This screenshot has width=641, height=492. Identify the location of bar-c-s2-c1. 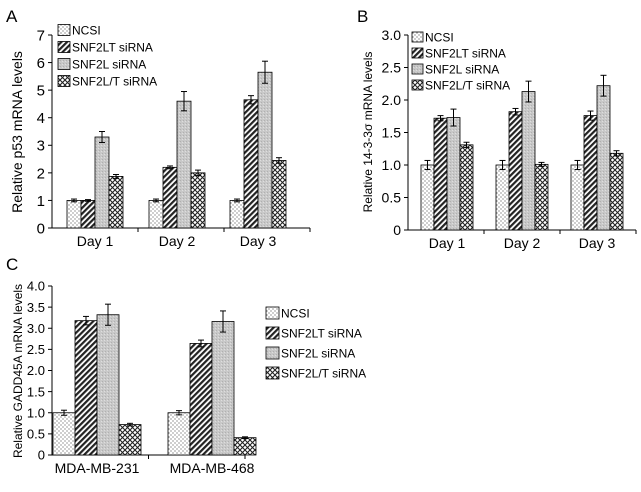
(223, 388).